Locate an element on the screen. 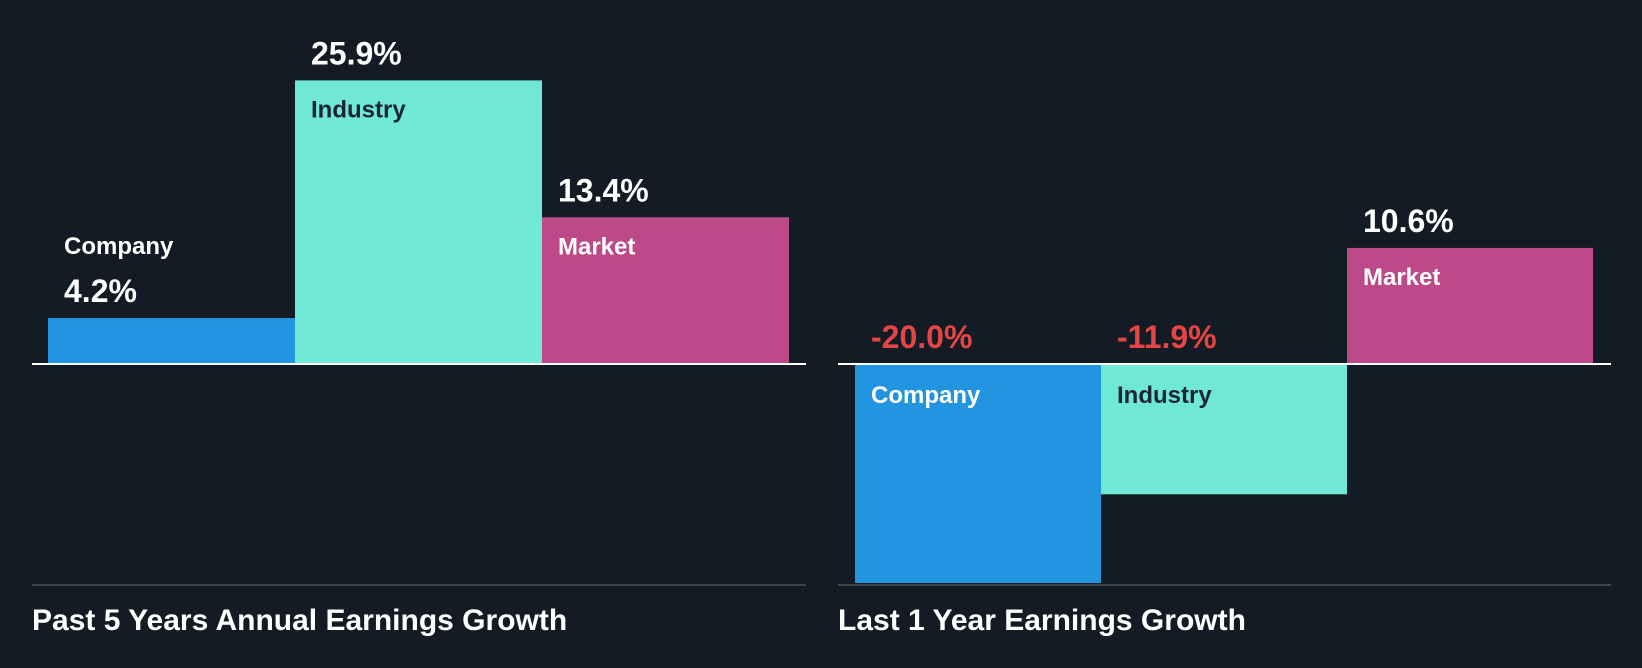  last-1-year-industry-category-label: Industry is located at coordinates (1164, 395).